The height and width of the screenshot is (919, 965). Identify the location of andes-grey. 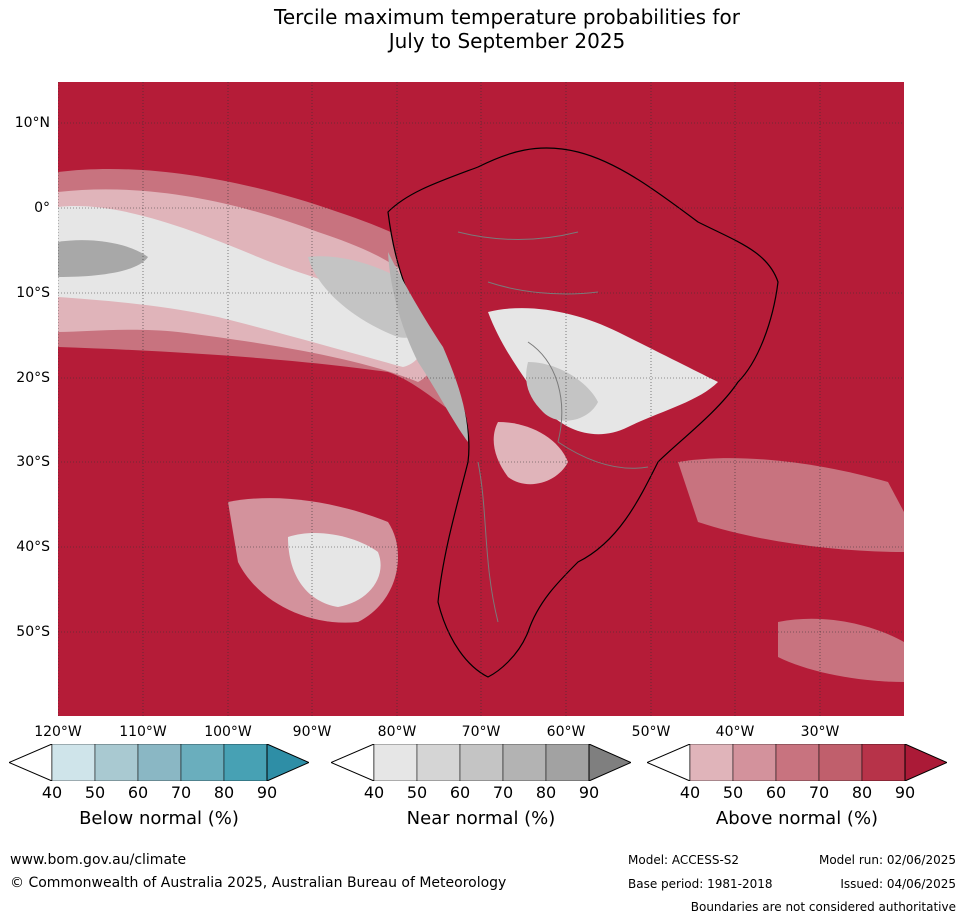
(428, 347).